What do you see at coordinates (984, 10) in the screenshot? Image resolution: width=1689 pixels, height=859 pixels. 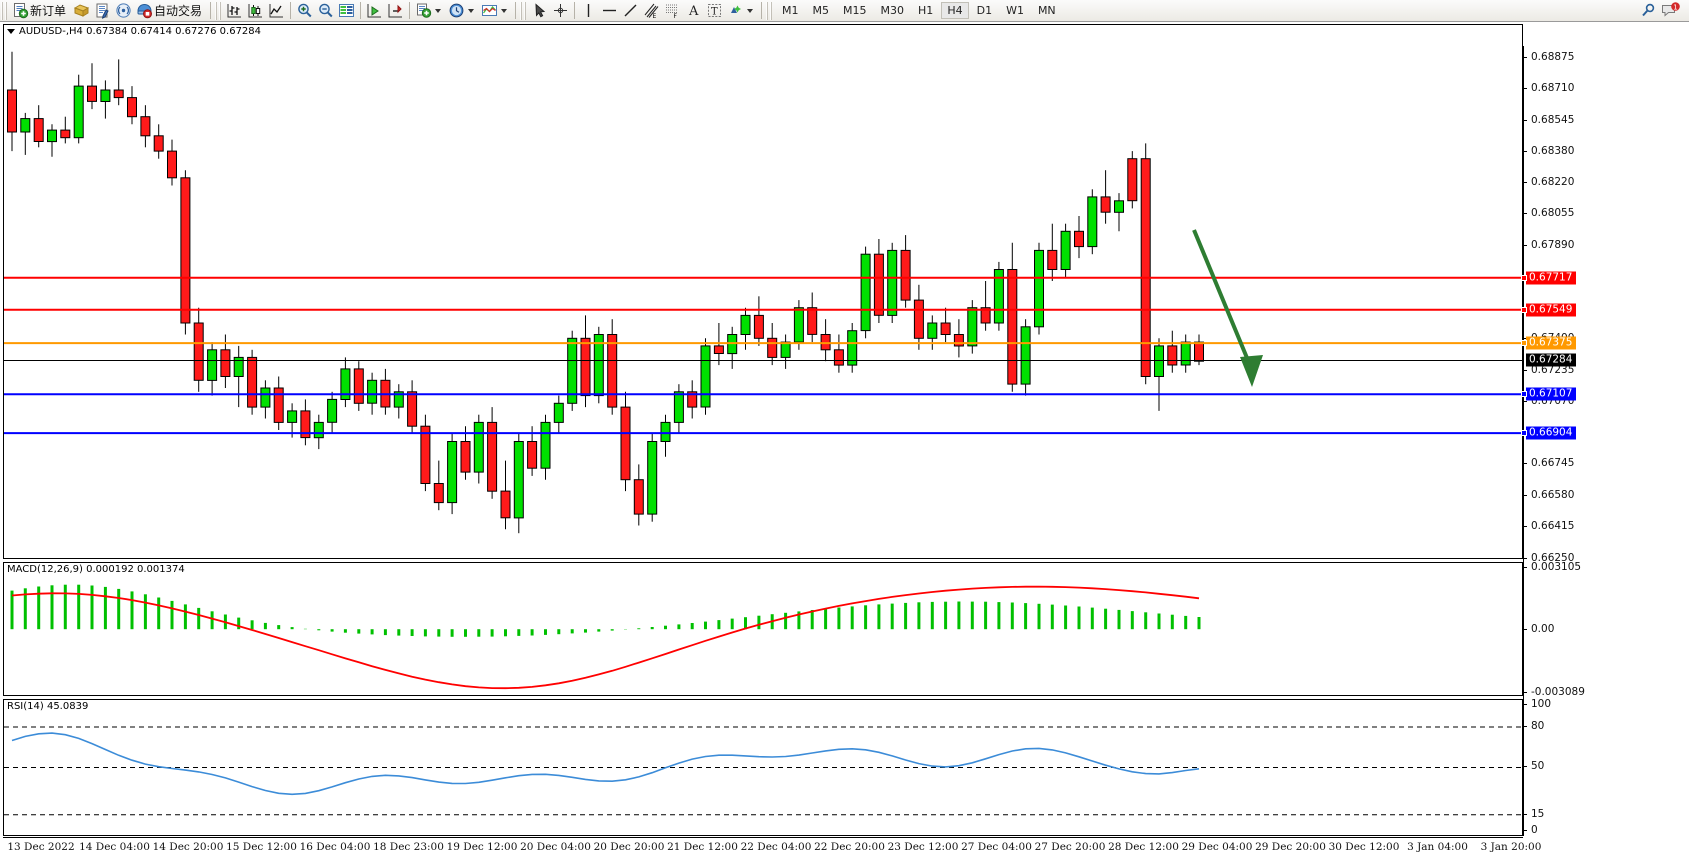 I see `timeframe-d1: D1` at bounding box center [984, 10].